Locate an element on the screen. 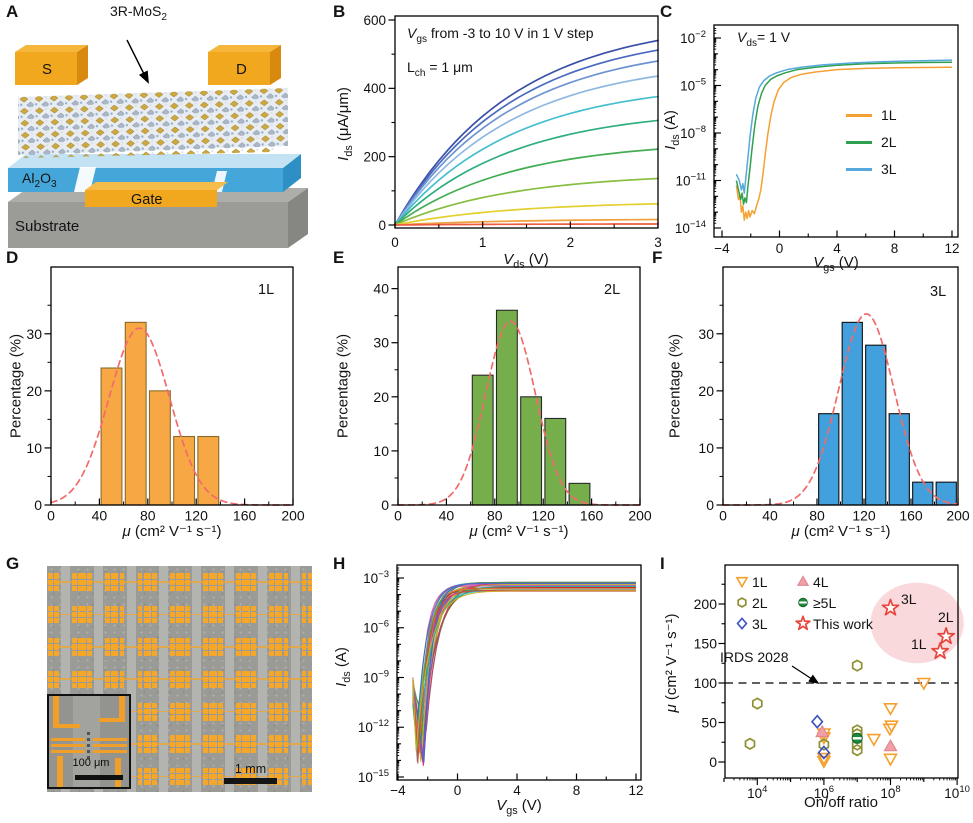  svg-text: 50 is located at coordinates (709, 723).